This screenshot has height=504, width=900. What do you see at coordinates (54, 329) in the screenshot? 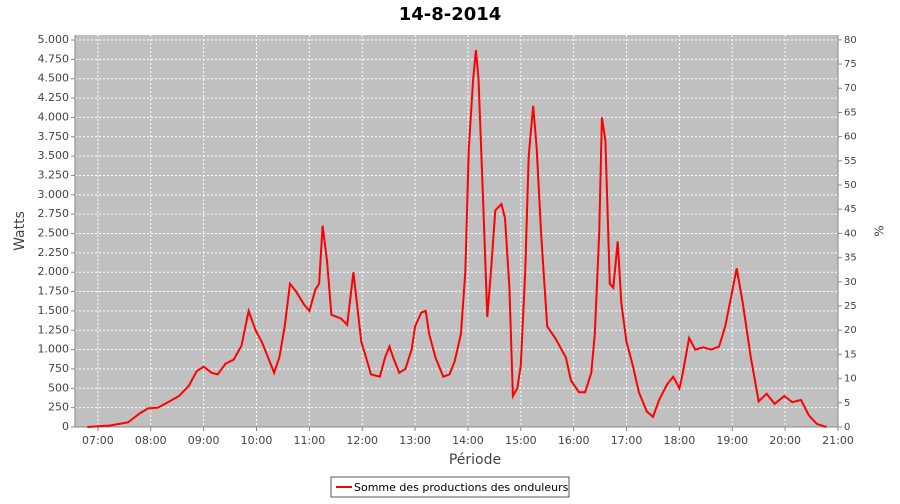
I see `y-tick-label: 1.250` at bounding box center [54, 329].